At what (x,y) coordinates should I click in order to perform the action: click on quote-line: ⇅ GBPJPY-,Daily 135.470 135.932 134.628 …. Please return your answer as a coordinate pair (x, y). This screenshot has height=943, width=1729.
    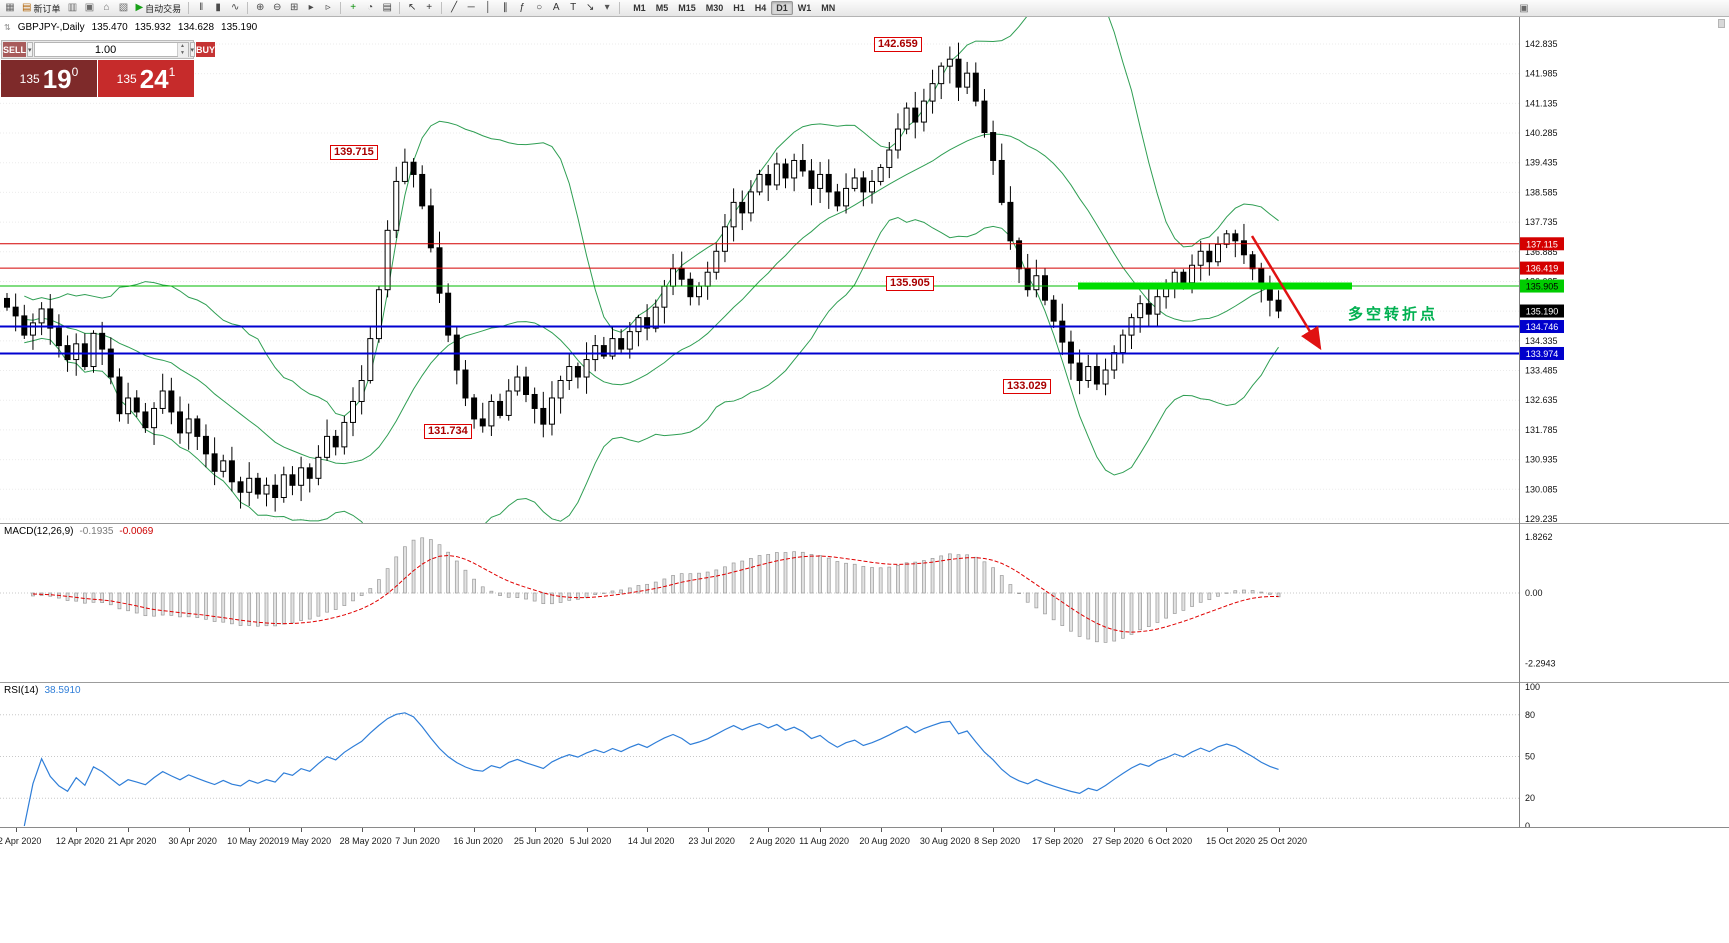
    Looking at the image, I should click on (130, 27).